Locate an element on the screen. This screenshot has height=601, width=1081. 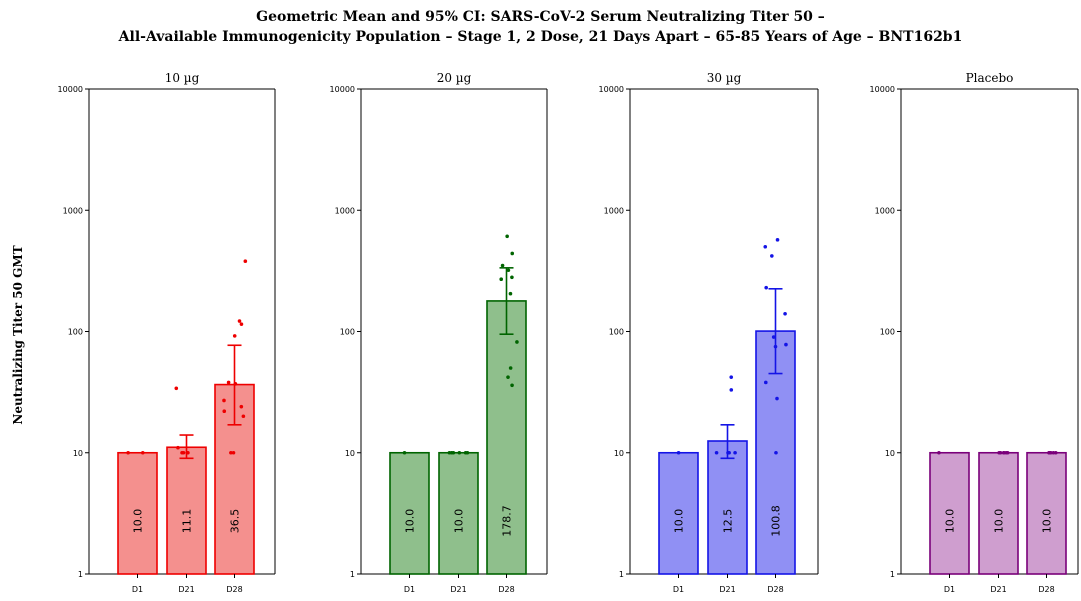
panel-3-x-tick-label-d28: D28 is located at coordinates (775, 589).